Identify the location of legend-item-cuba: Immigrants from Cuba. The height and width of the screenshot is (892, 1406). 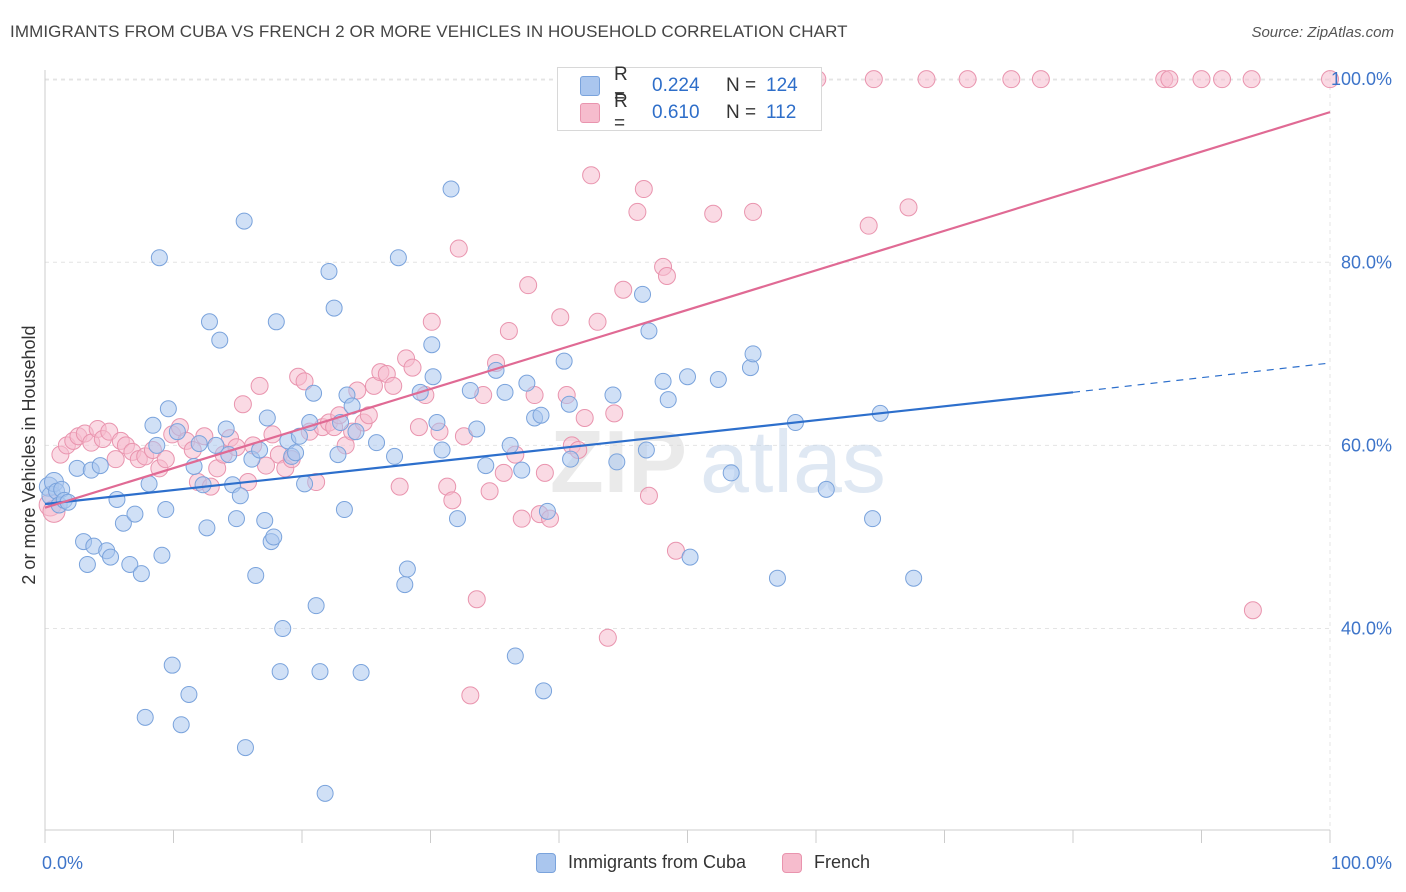
(640, 862).